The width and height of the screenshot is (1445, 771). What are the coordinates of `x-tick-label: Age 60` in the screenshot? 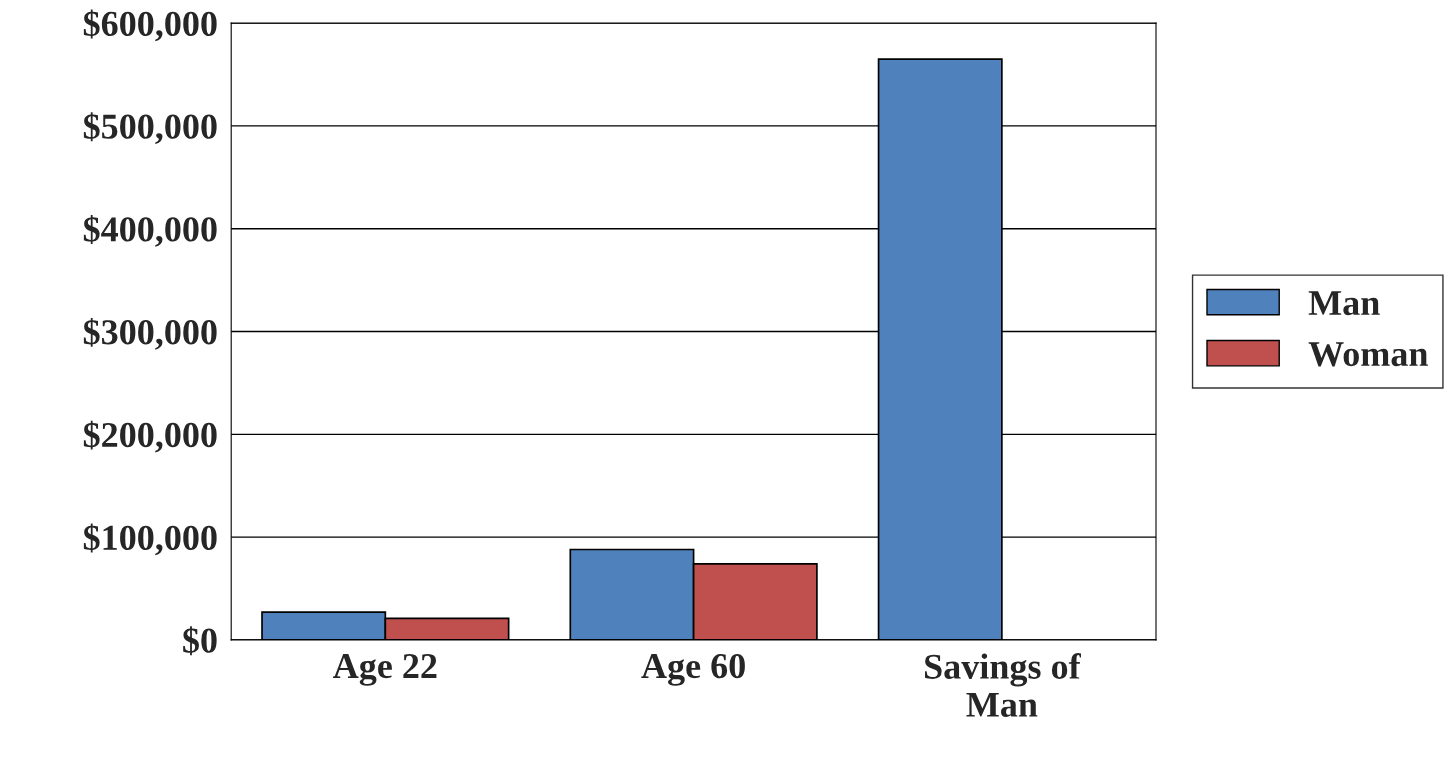 It's located at (693, 669).